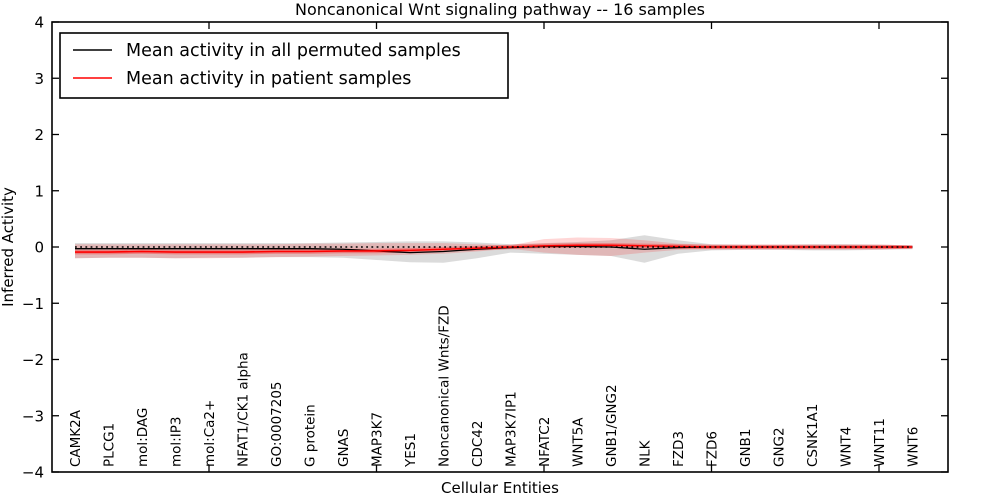 This screenshot has width=1000, height=504. I want to click on y-tick-label: 0, so click(39, 248).